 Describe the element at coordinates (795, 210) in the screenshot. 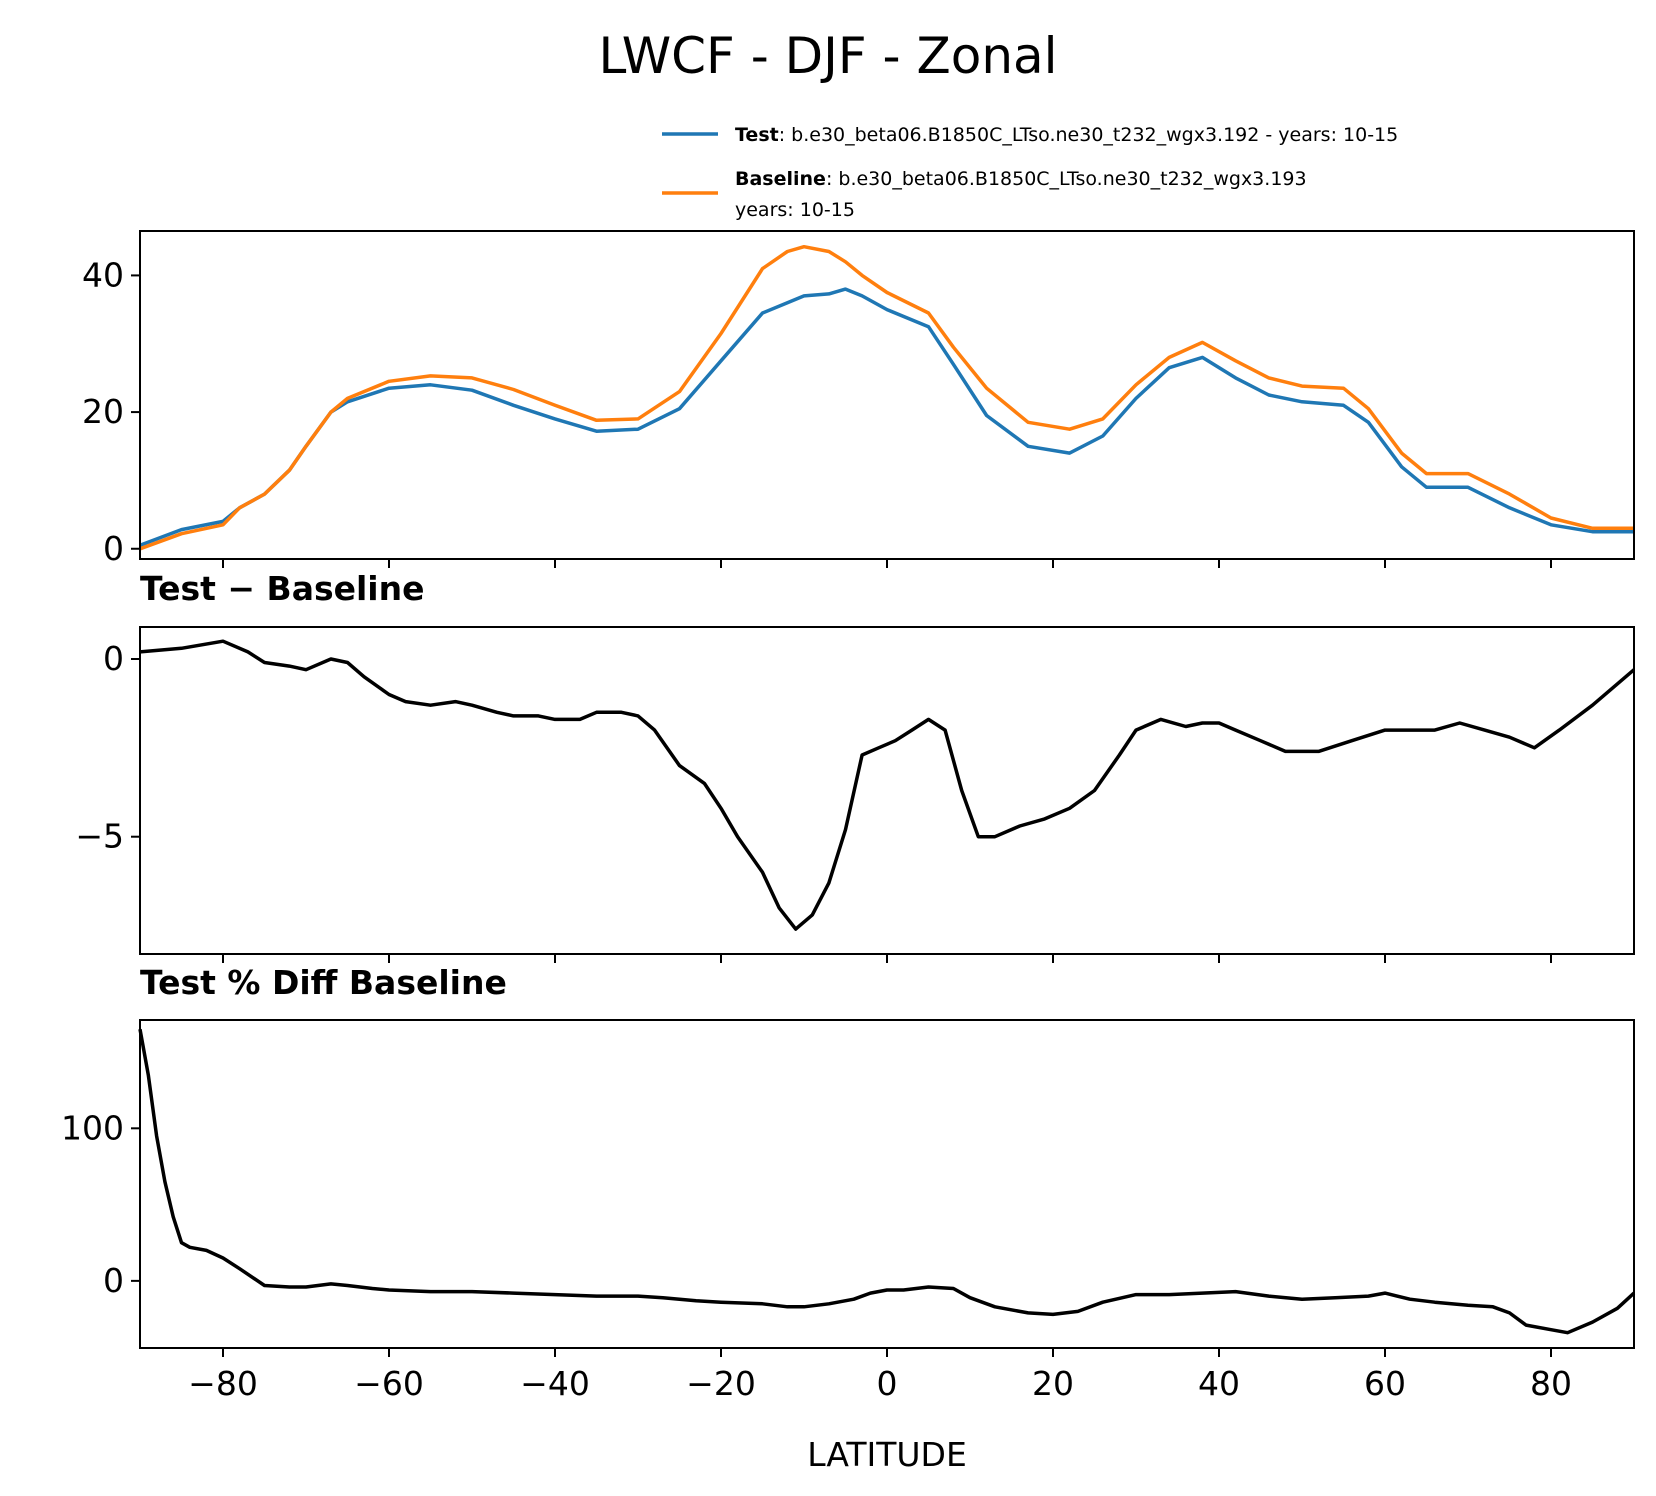

I see `legend-baseline-years: years: 10-15` at that location.